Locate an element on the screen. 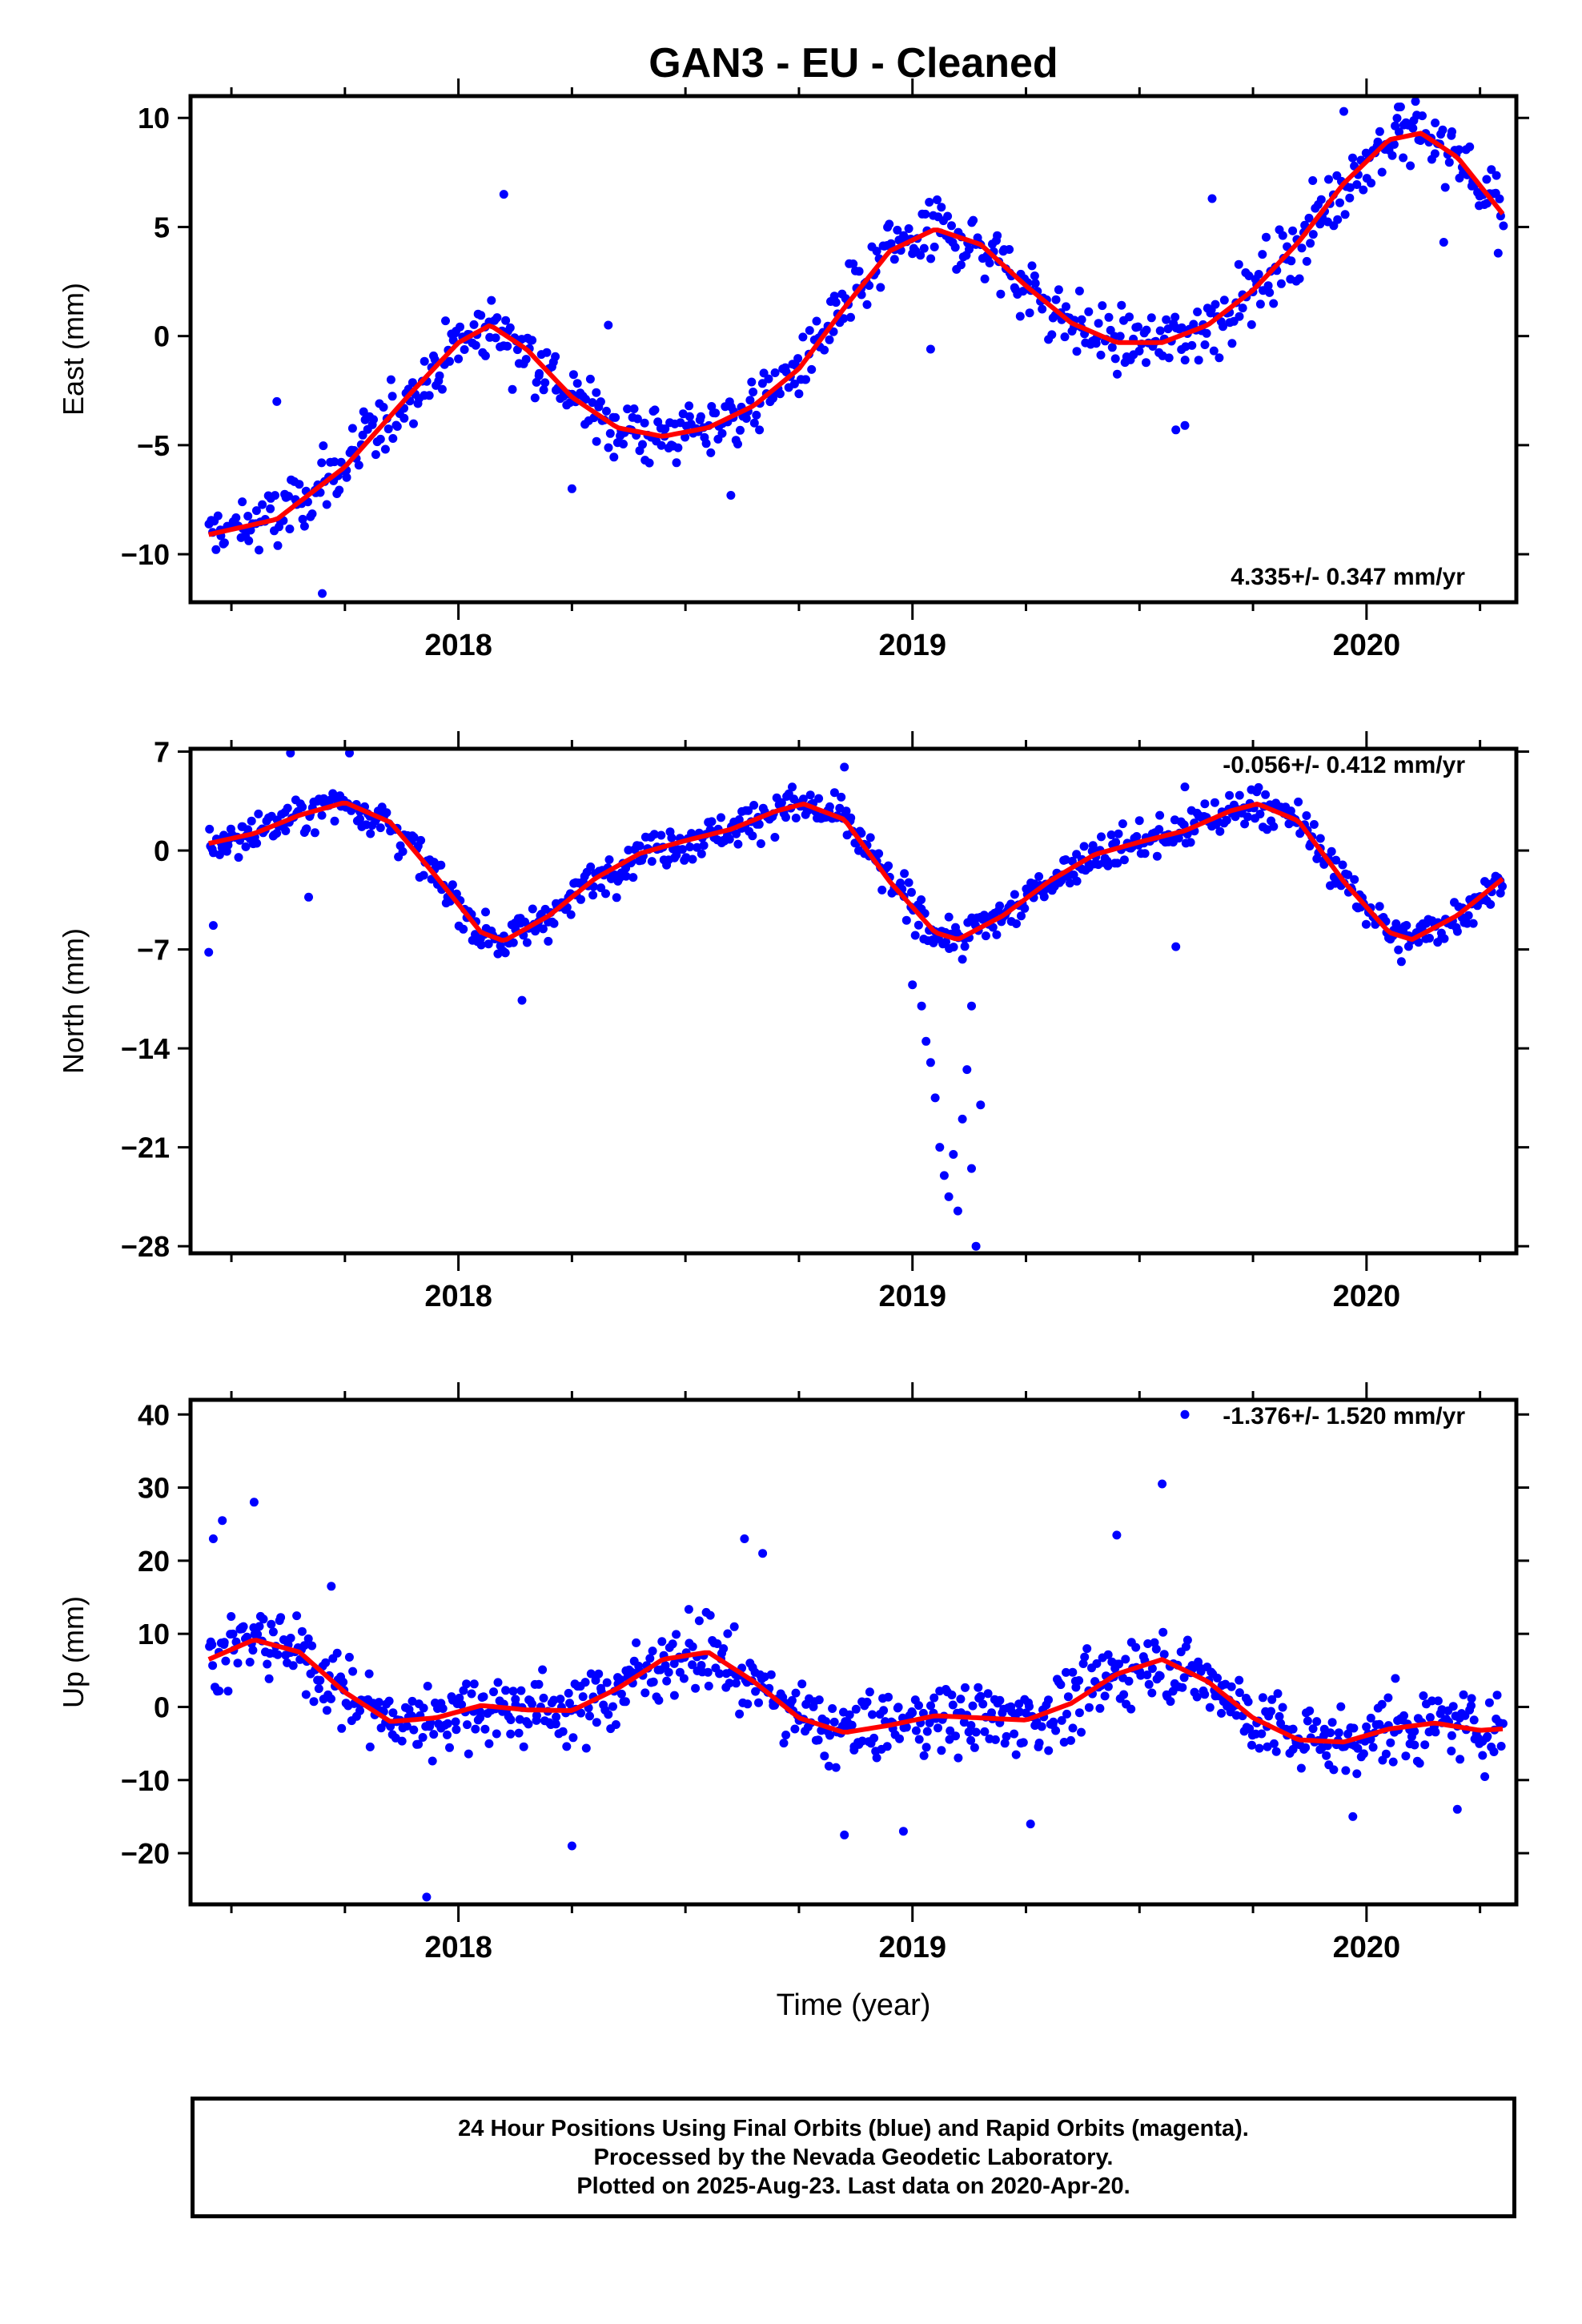 This screenshot has width=1582, height=2324. y-tick-label: −21 is located at coordinates (145, 1148).